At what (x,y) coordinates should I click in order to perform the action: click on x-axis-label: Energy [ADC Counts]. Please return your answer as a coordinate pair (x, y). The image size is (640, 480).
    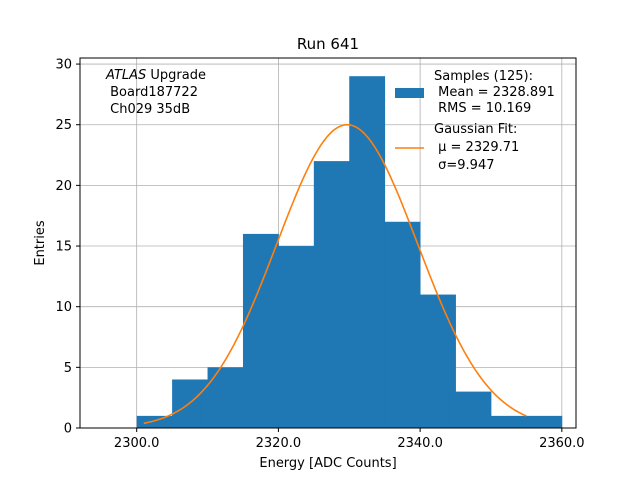
    Looking at the image, I should click on (327, 463).